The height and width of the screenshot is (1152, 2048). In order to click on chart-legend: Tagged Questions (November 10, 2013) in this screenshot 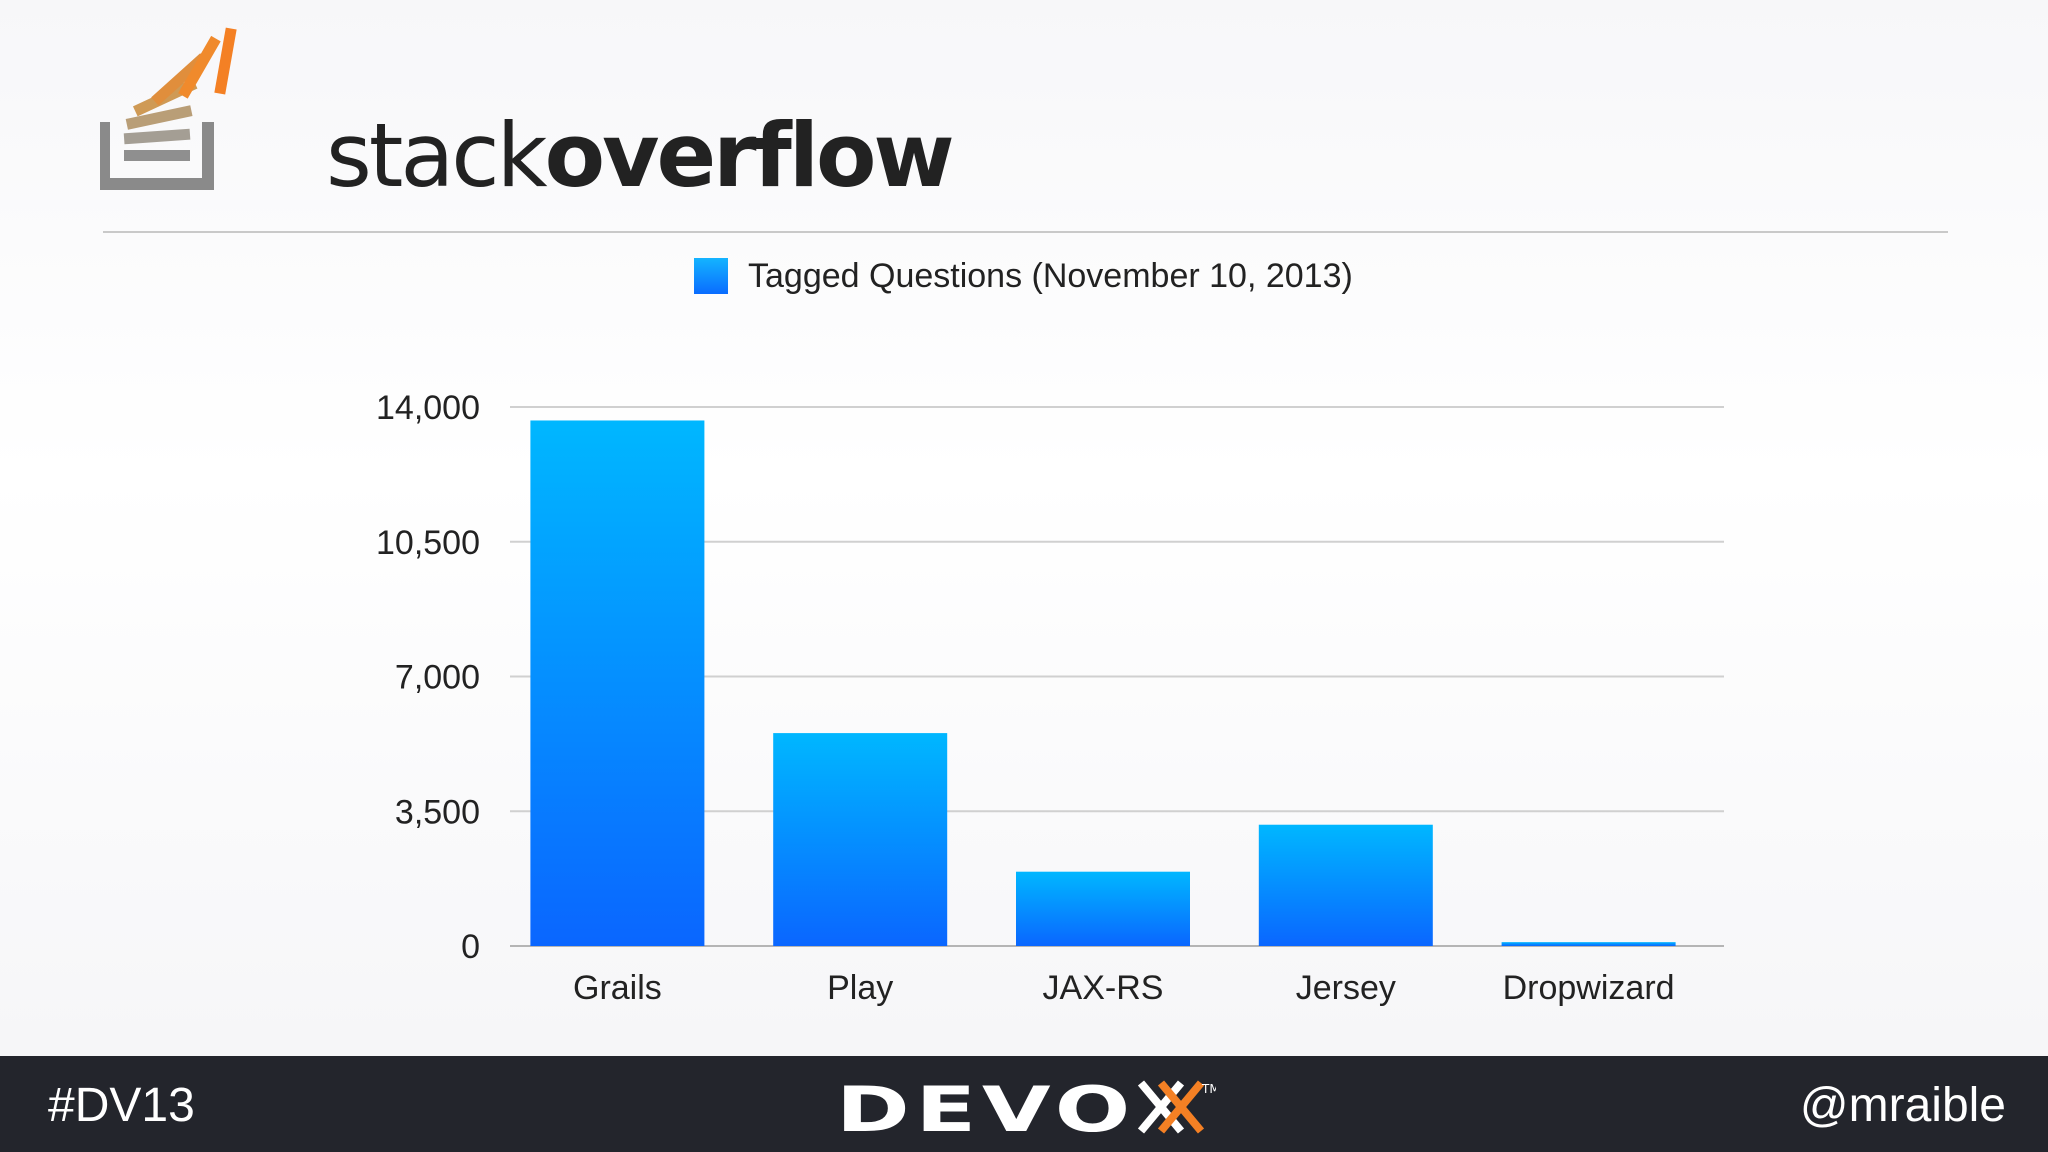, I will do `click(1023, 276)`.